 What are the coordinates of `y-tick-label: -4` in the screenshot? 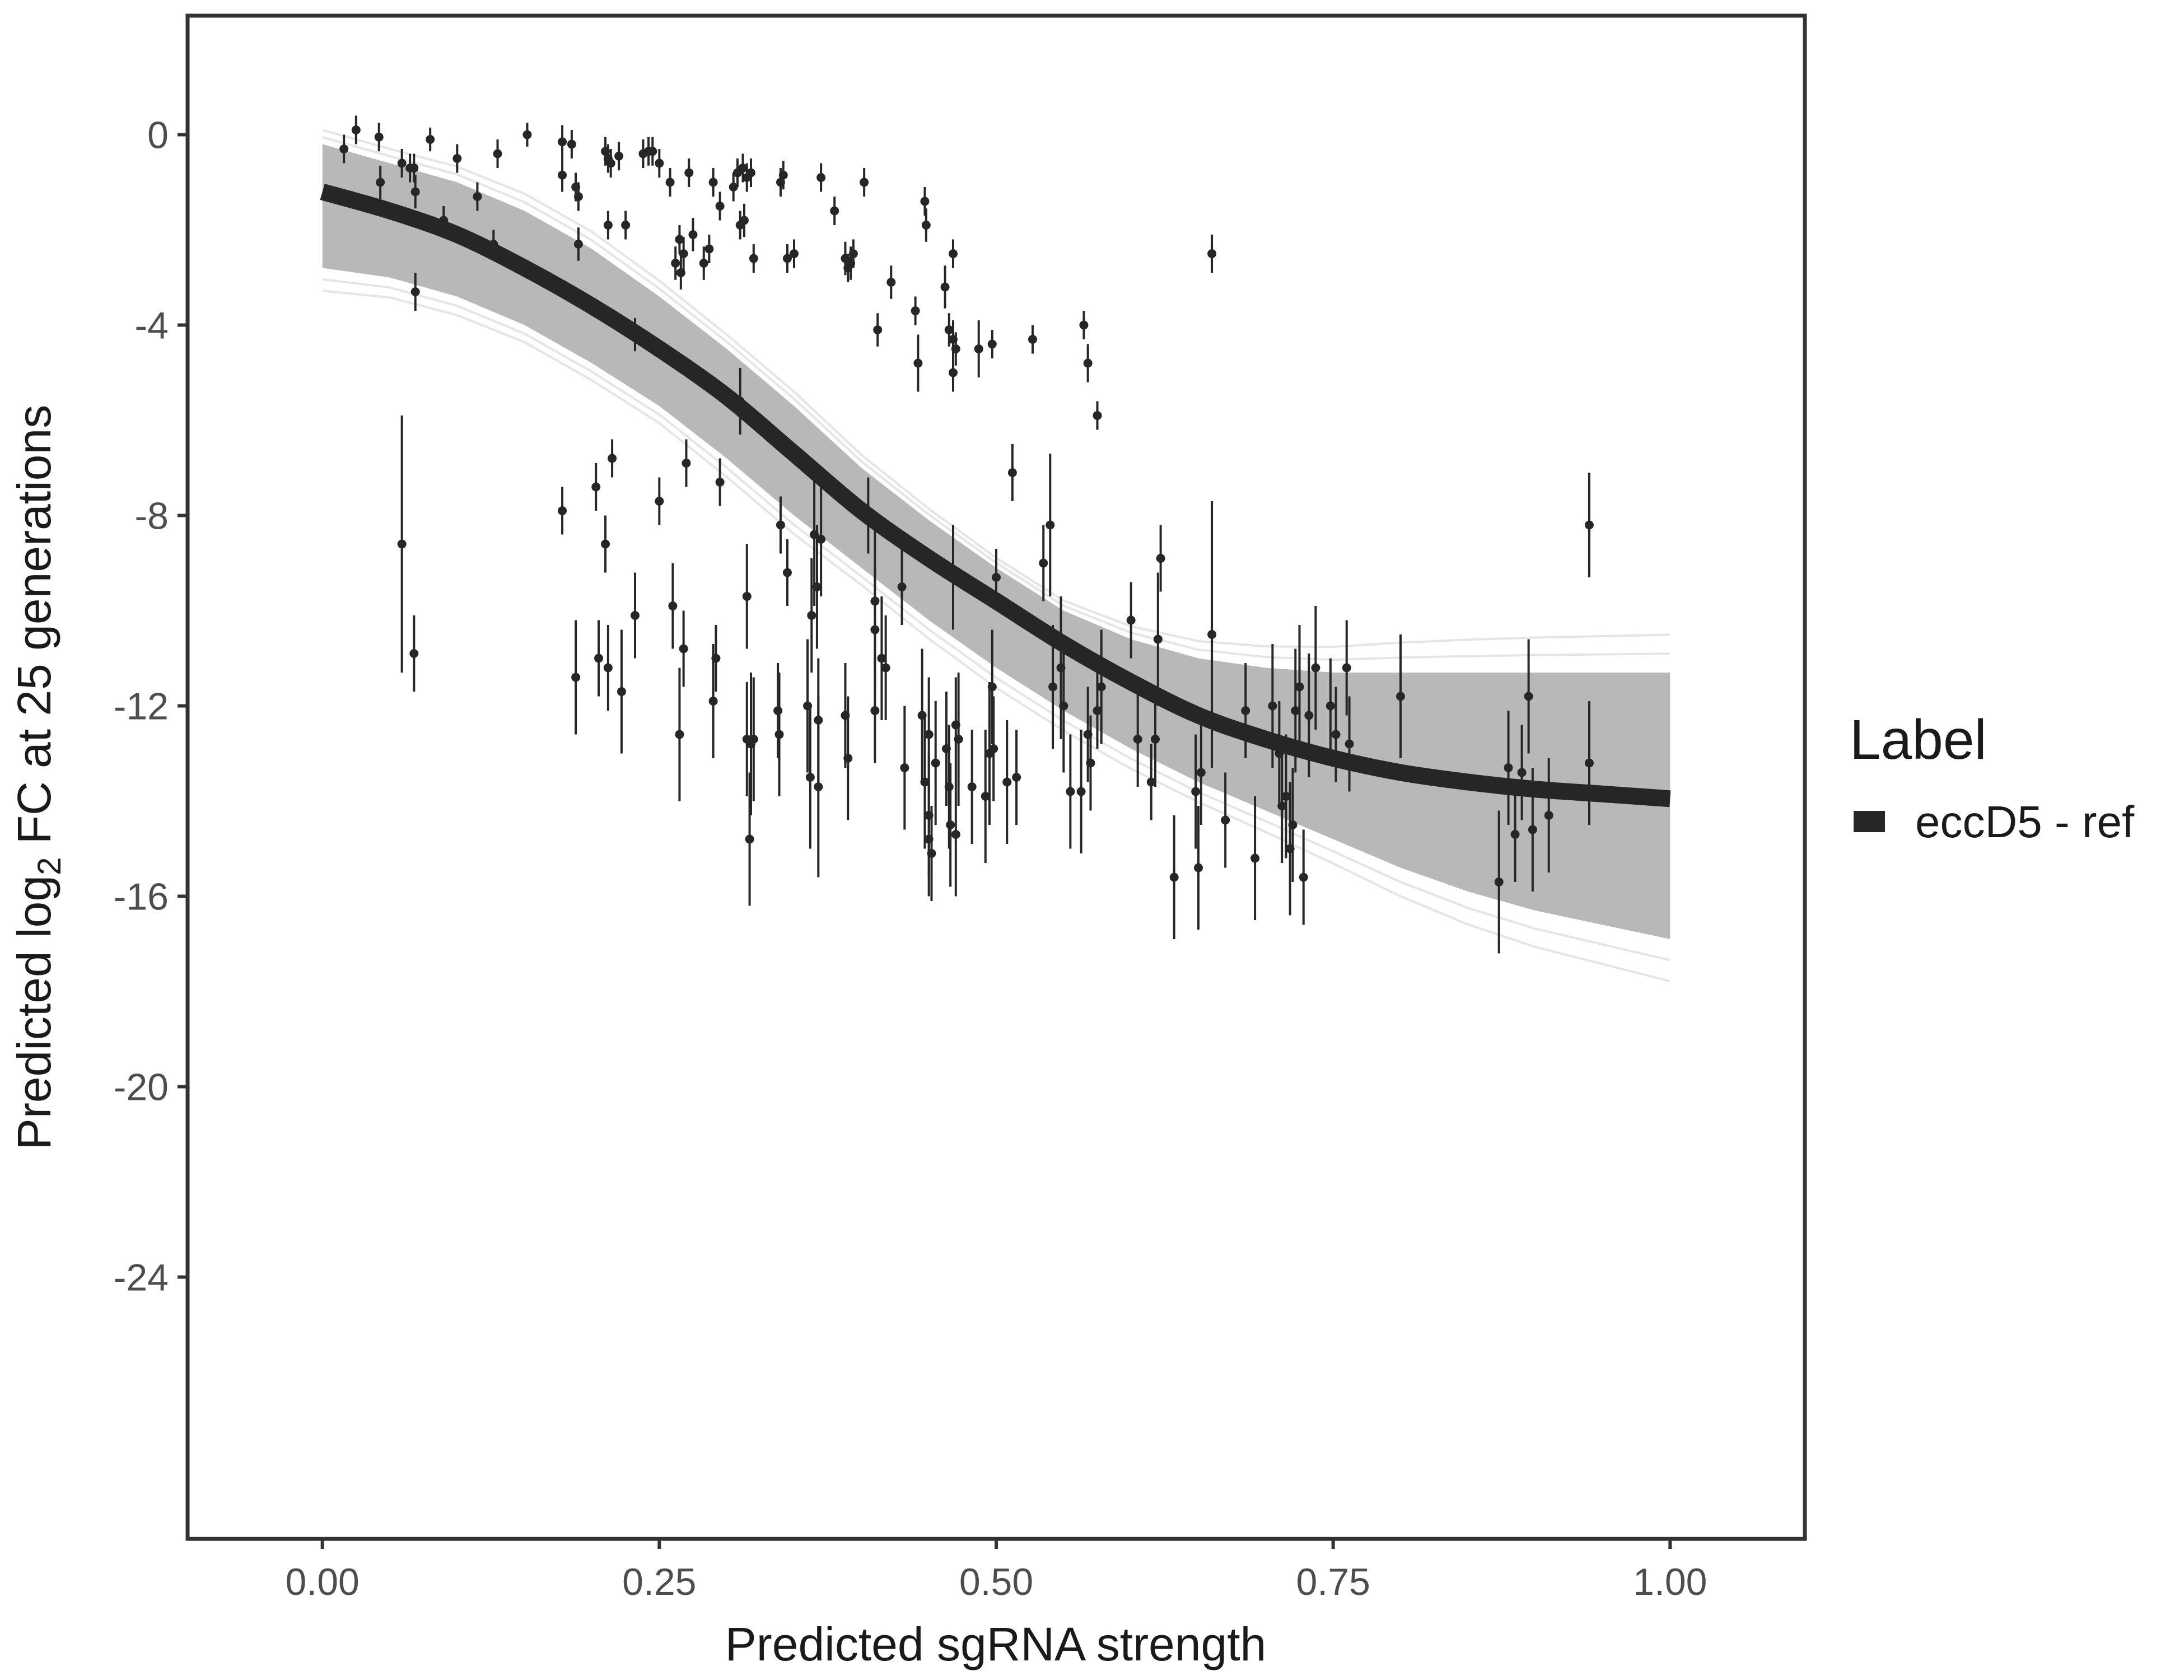 It's located at (152, 326).